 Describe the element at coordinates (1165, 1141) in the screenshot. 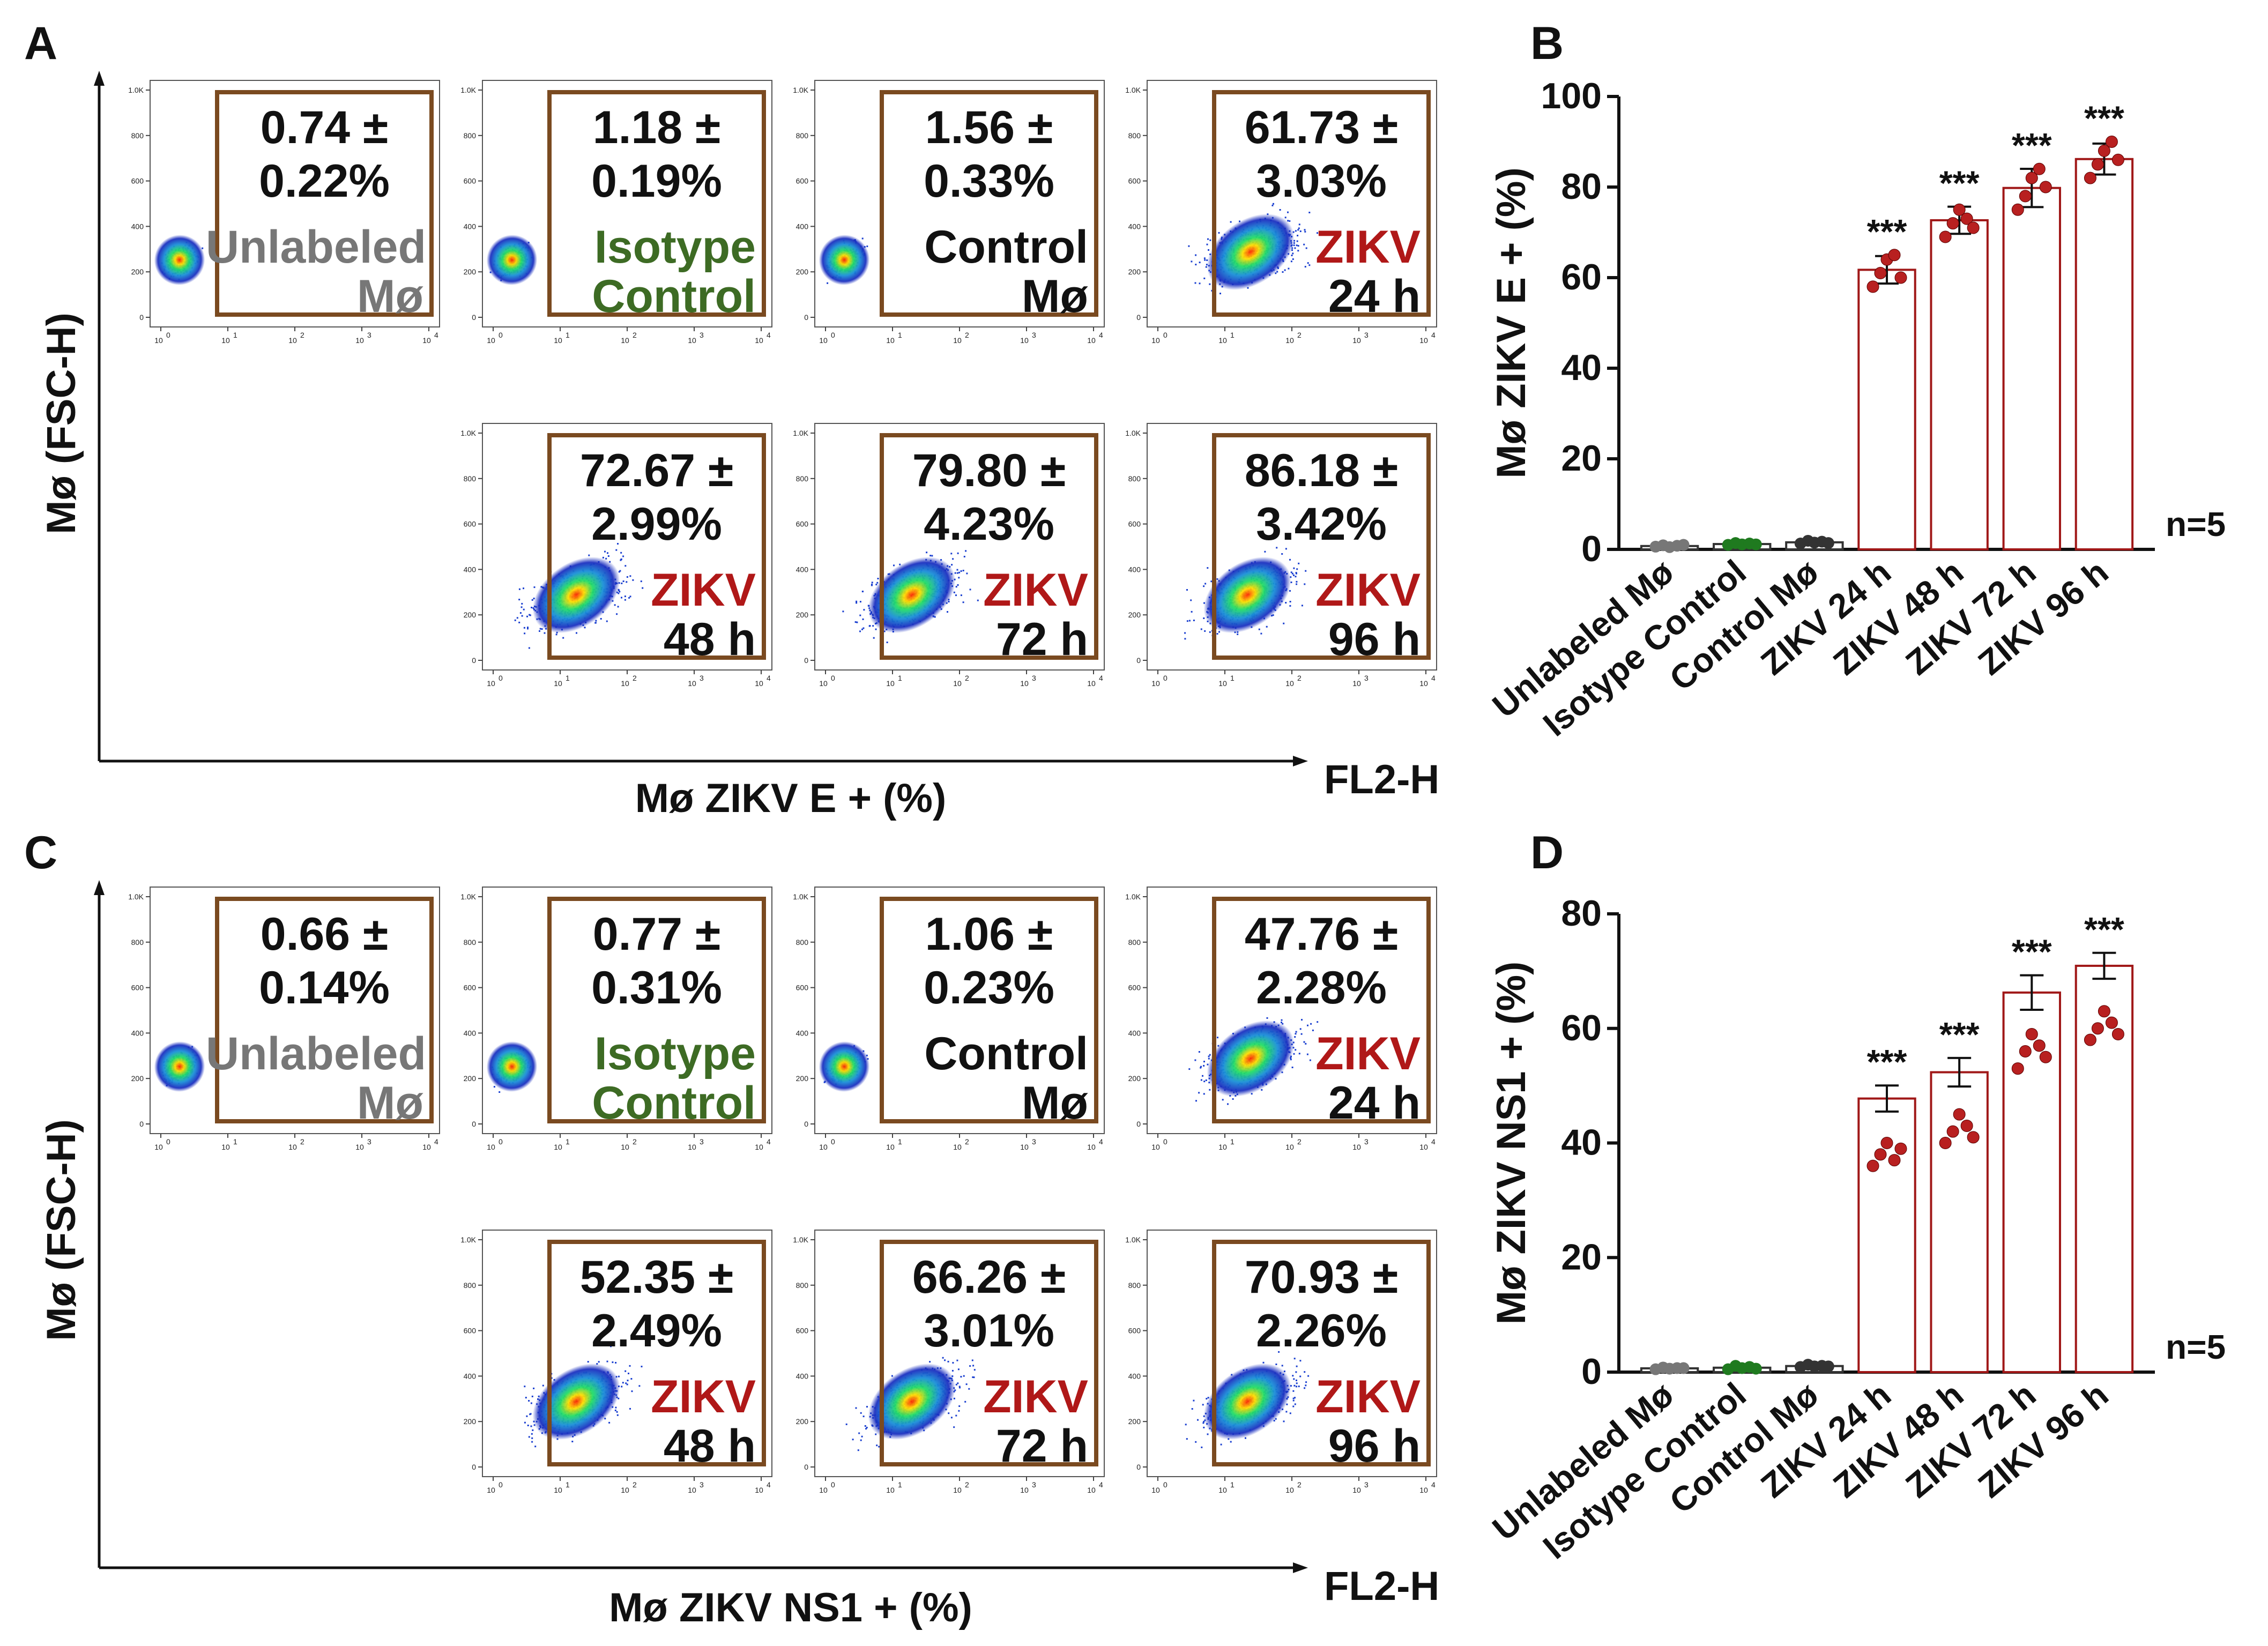

I see `x-tick-exponent: 0` at that location.